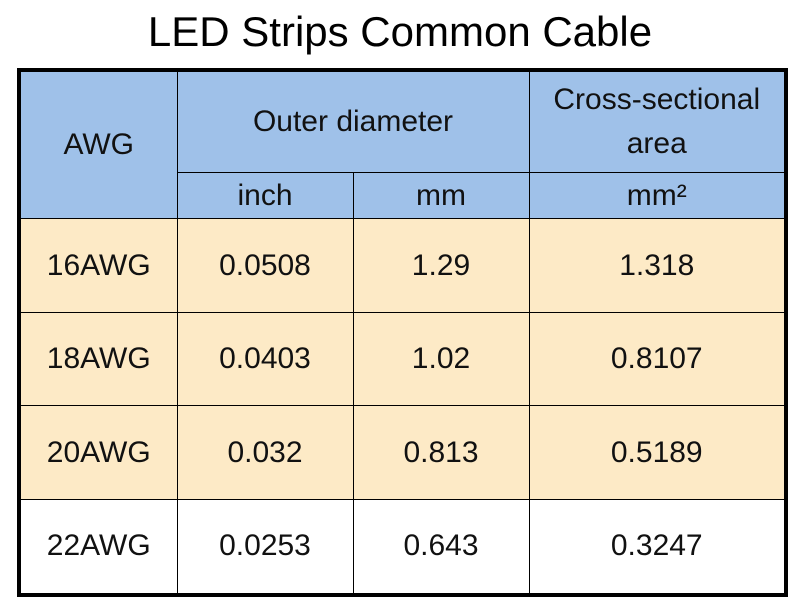  What do you see at coordinates (98, 359) in the screenshot?
I see `cell-awg: 18AWG` at bounding box center [98, 359].